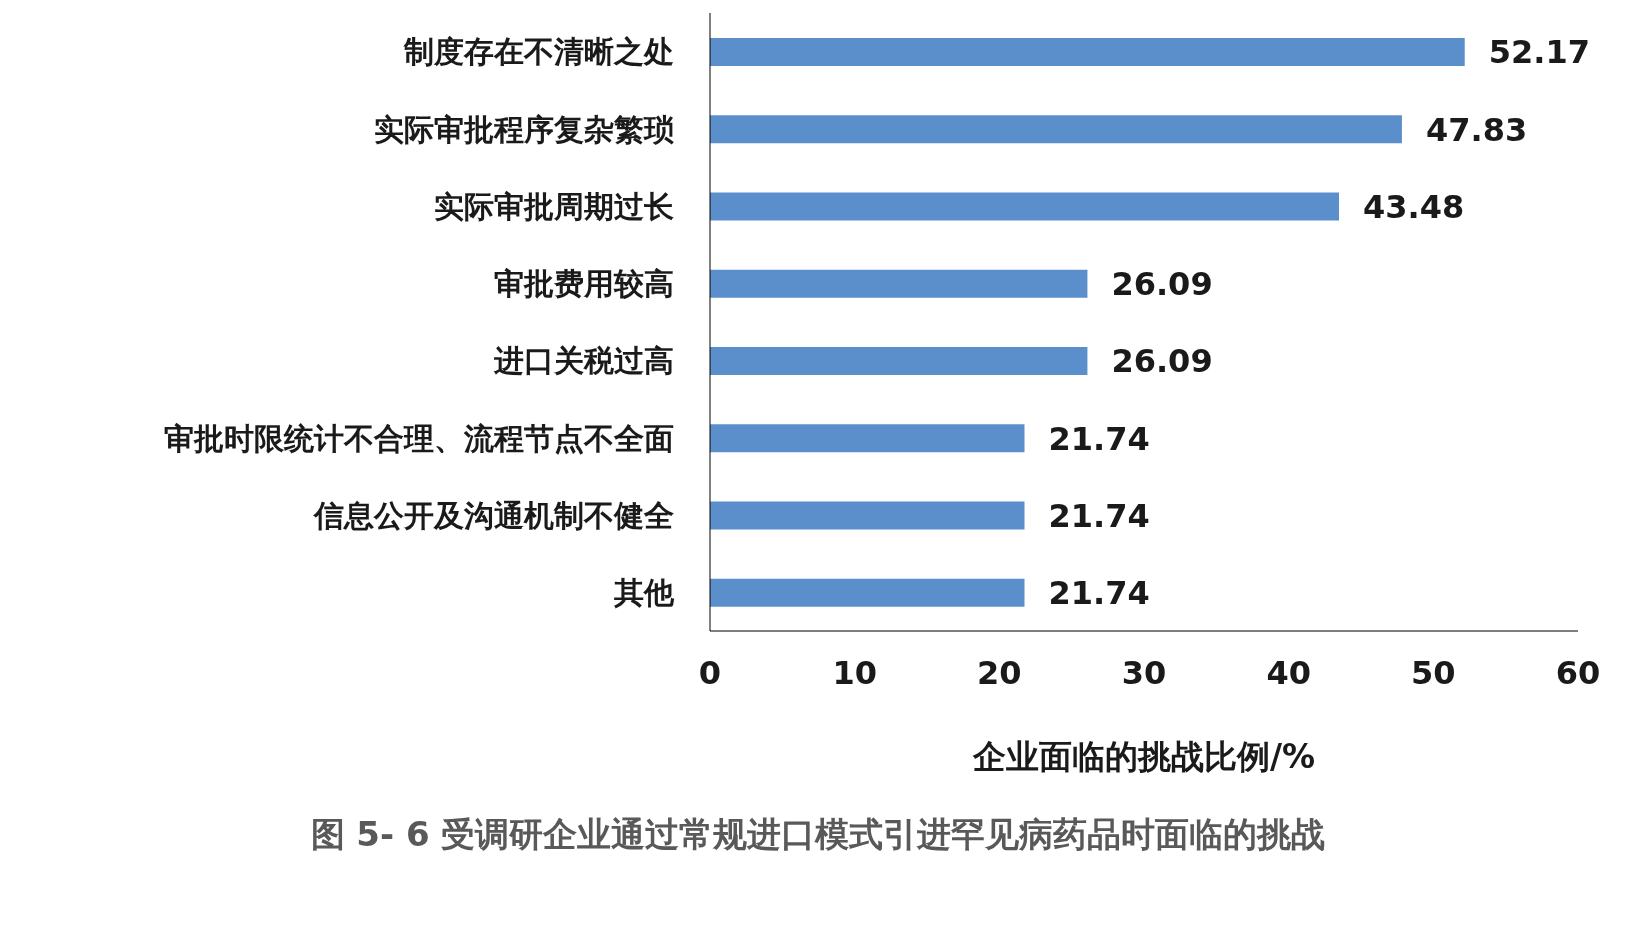 Image resolution: width=1644 pixels, height=943 pixels. What do you see at coordinates (1144, 672) in the screenshot?
I see `x-tick-label: 30` at bounding box center [1144, 672].